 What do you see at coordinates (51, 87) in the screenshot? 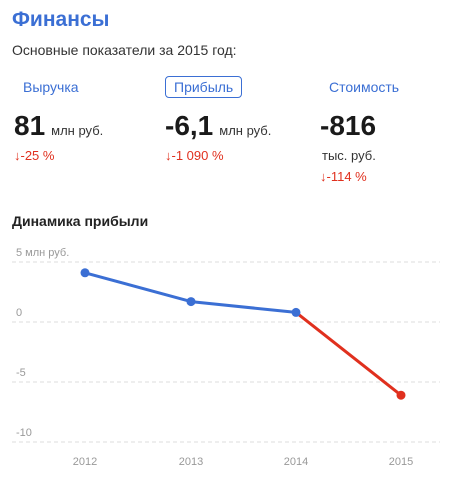
I see `tab-revenue: Выручка` at bounding box center [51, 87].